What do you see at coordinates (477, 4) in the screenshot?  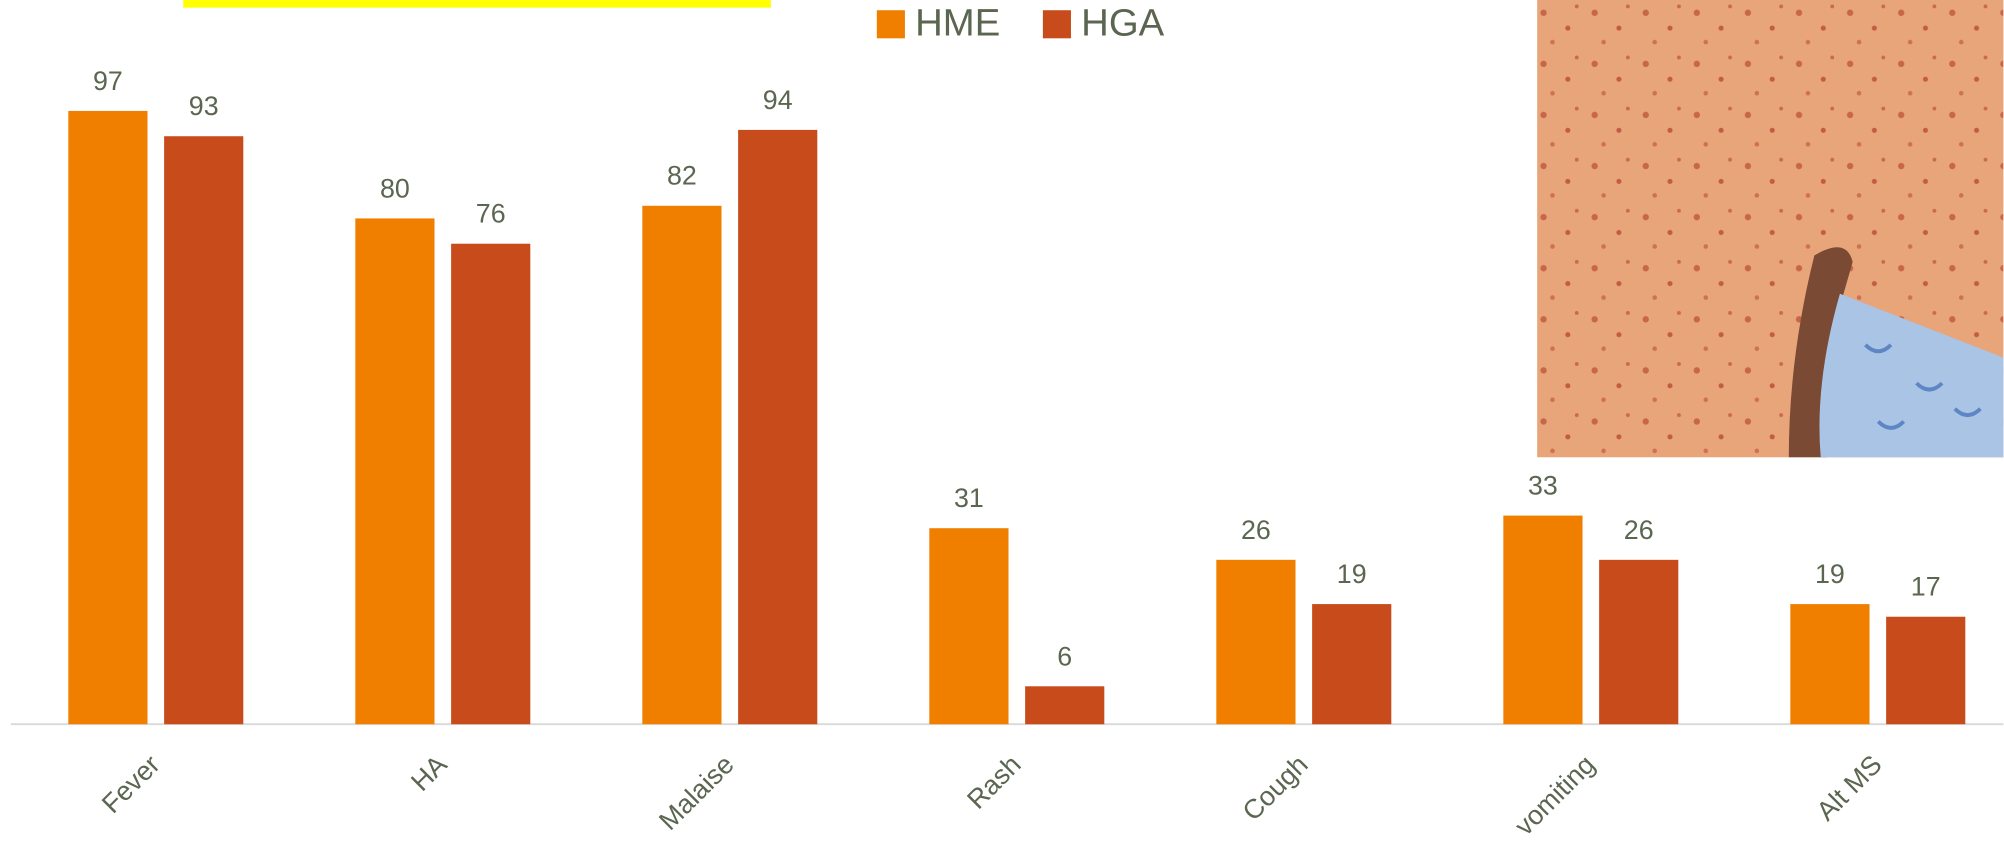 I see `highlight-bar` at bounding box center [477, 4].